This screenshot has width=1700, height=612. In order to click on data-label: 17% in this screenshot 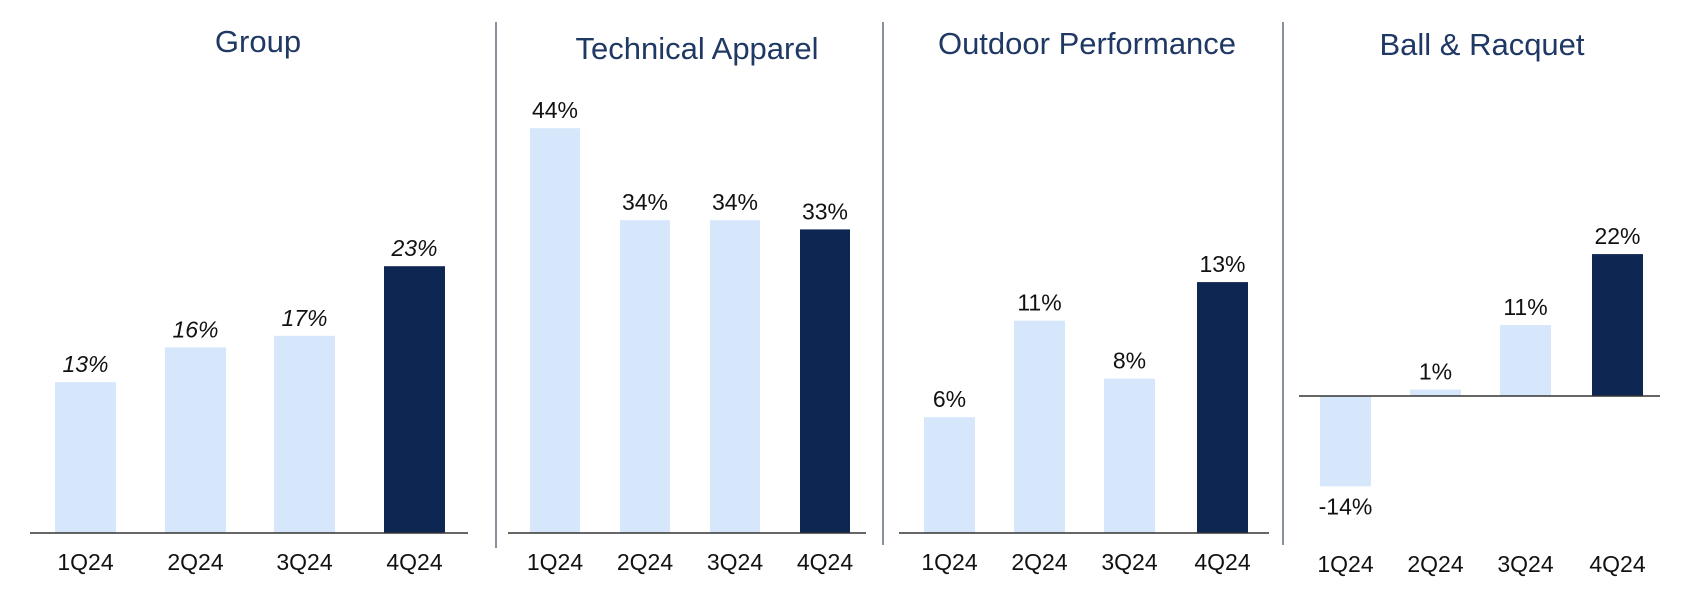, I will do `click(304, 318)`.